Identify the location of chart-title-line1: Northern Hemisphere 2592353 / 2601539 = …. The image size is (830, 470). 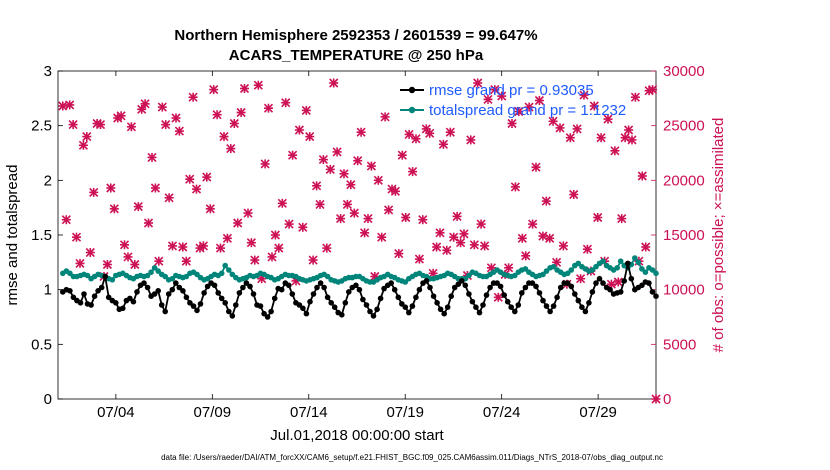
(355, 35).